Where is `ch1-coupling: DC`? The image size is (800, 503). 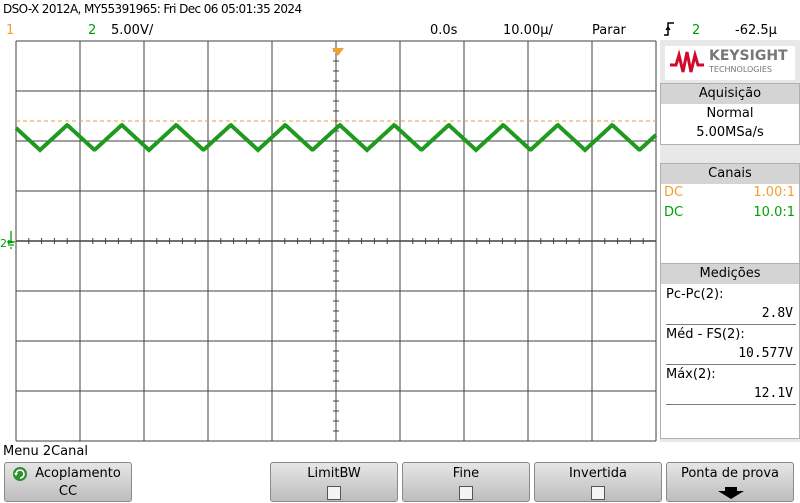
ch1-coupling: DC is located at coordinates (674, 192).